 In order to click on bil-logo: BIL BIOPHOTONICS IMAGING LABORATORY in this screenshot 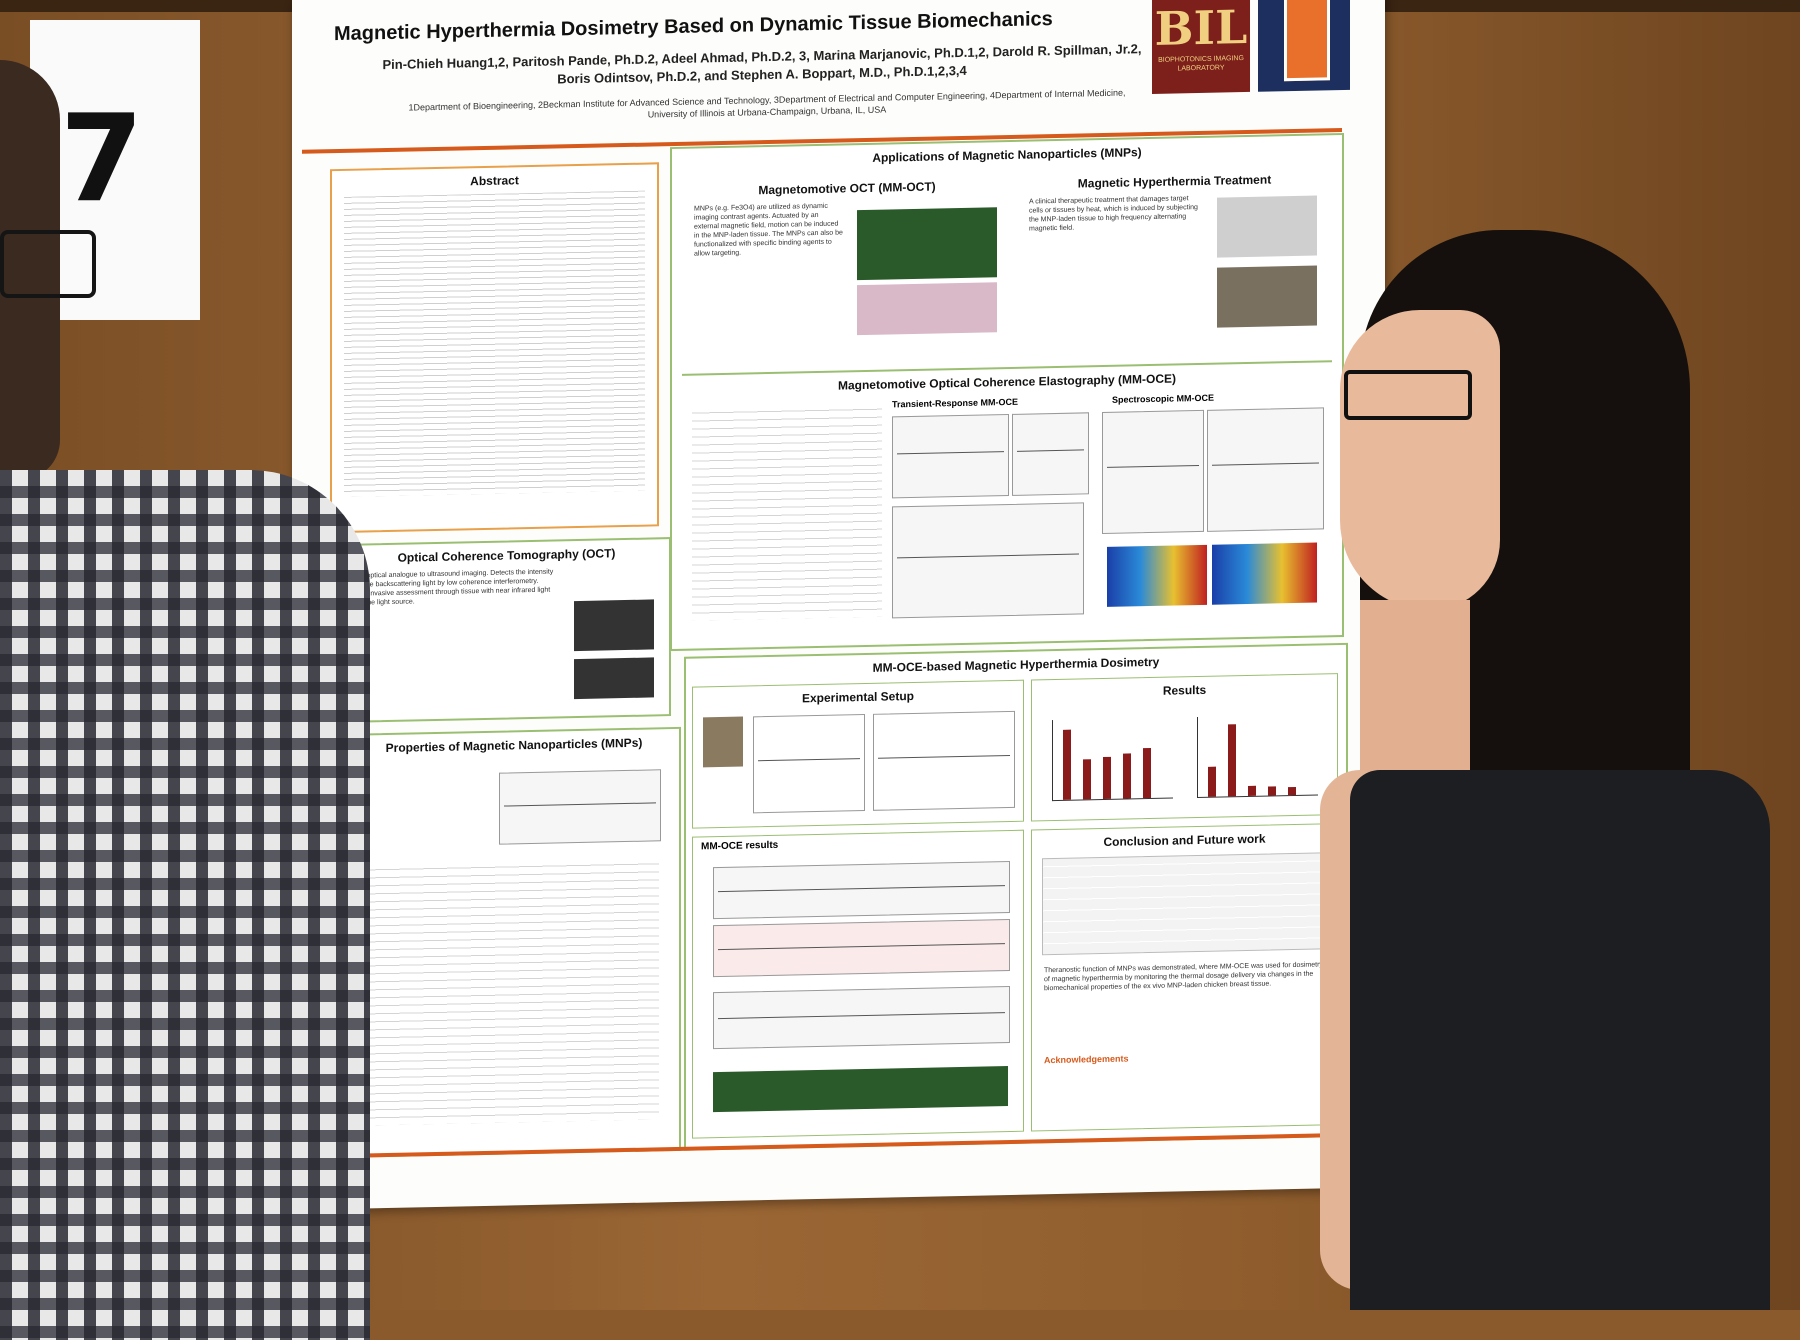, I will do `click(1201, 47)`.